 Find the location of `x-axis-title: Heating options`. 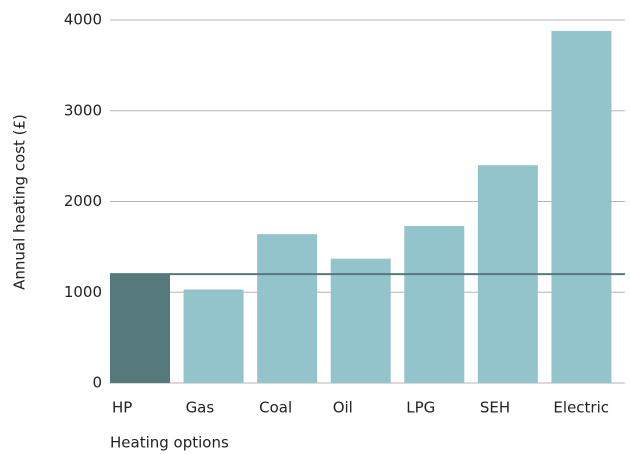

x-axis-title: Heating options is located at coordinates (169, 443).